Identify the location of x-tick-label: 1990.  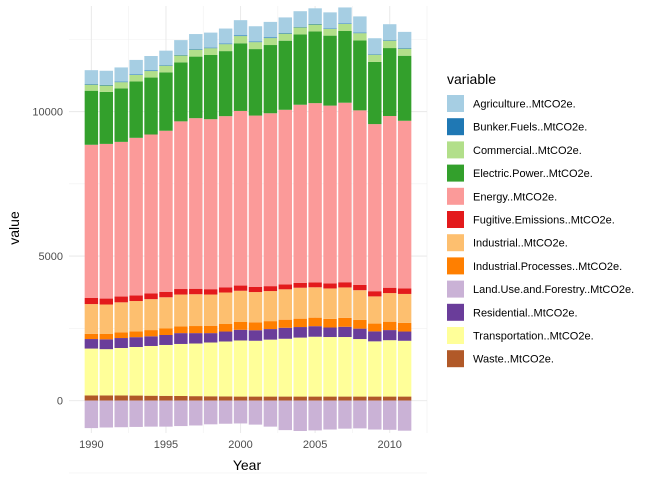
(91, 445).